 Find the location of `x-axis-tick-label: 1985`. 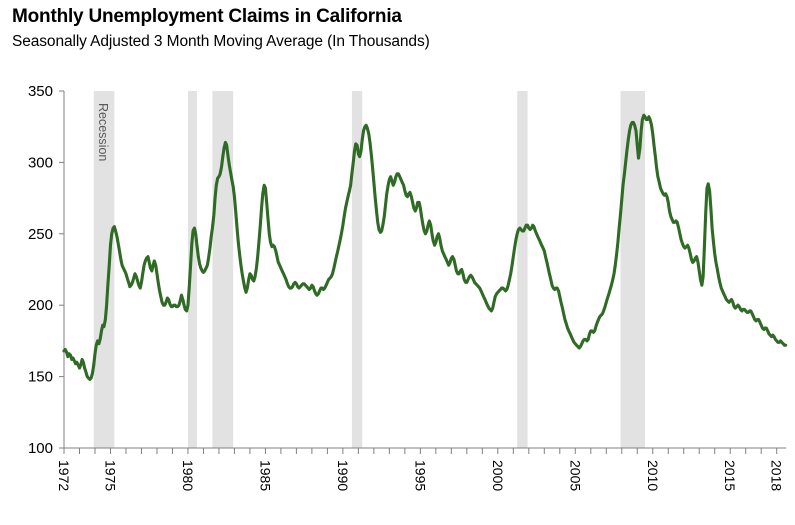

x-axis-tick-label: 1985 is located at coordinates (265, 475).